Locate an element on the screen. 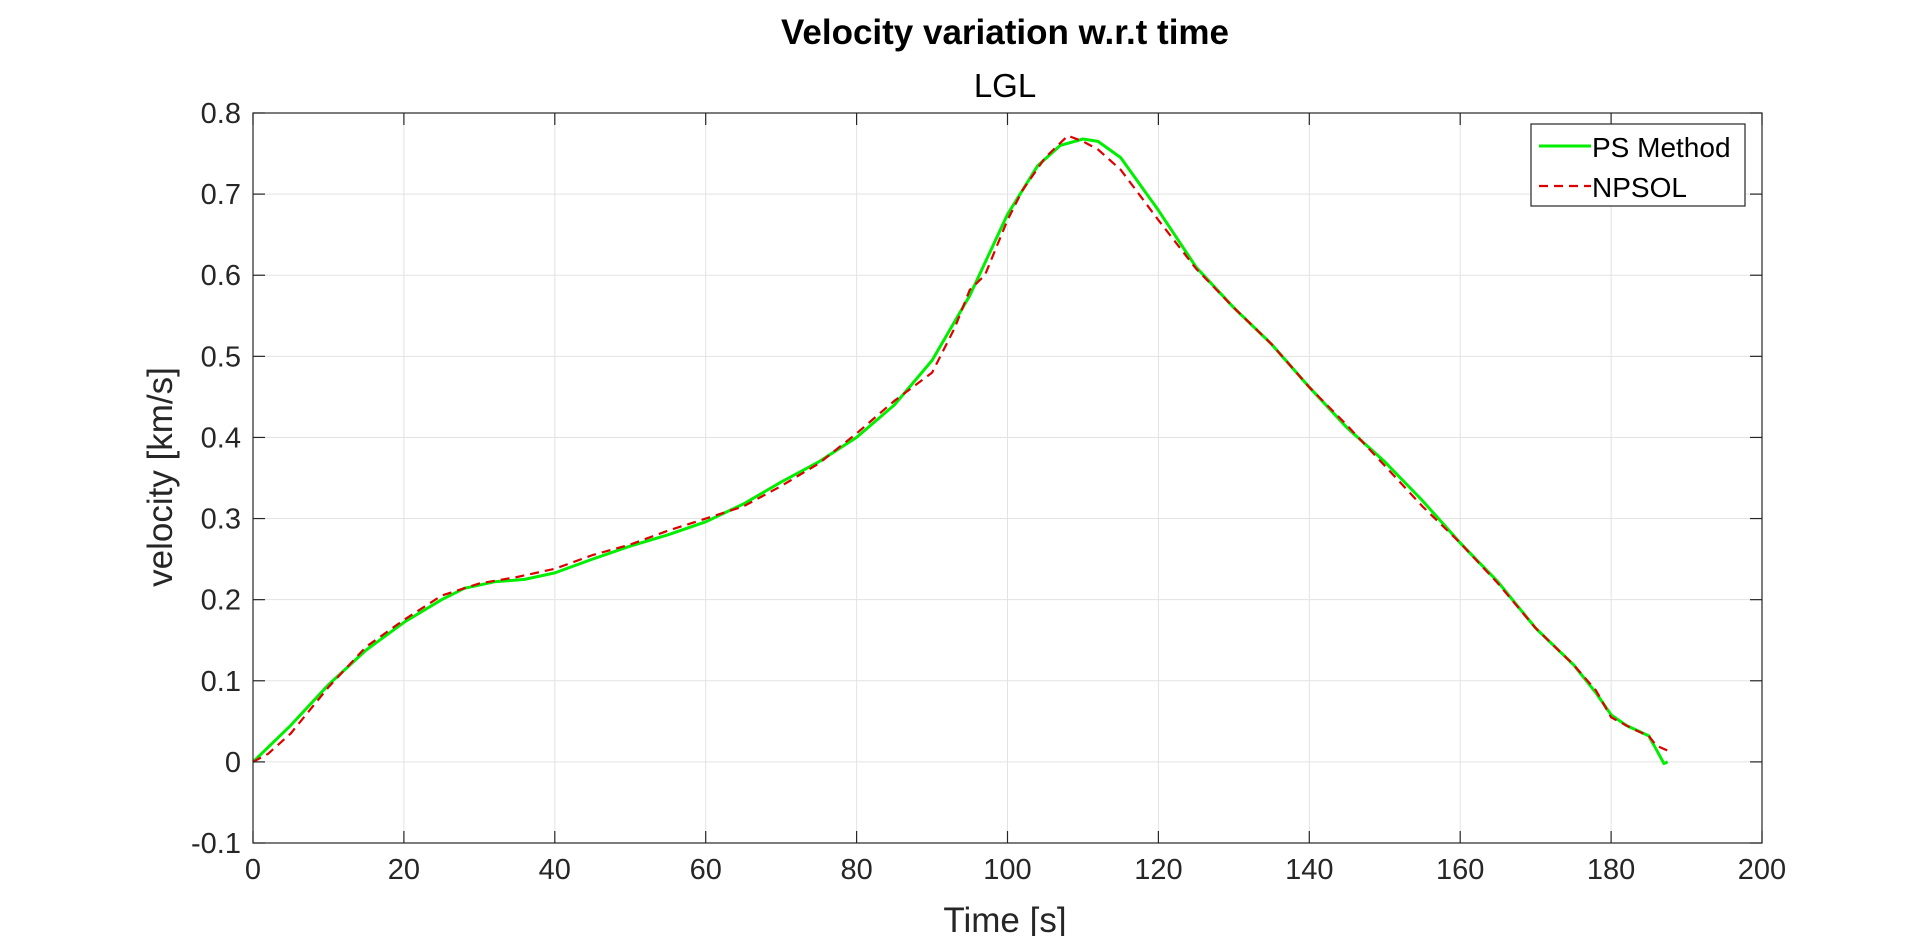 The width and height of the screenshot is (1920, 936). x-tick-label: 0 is located at coordinates (253, 870).